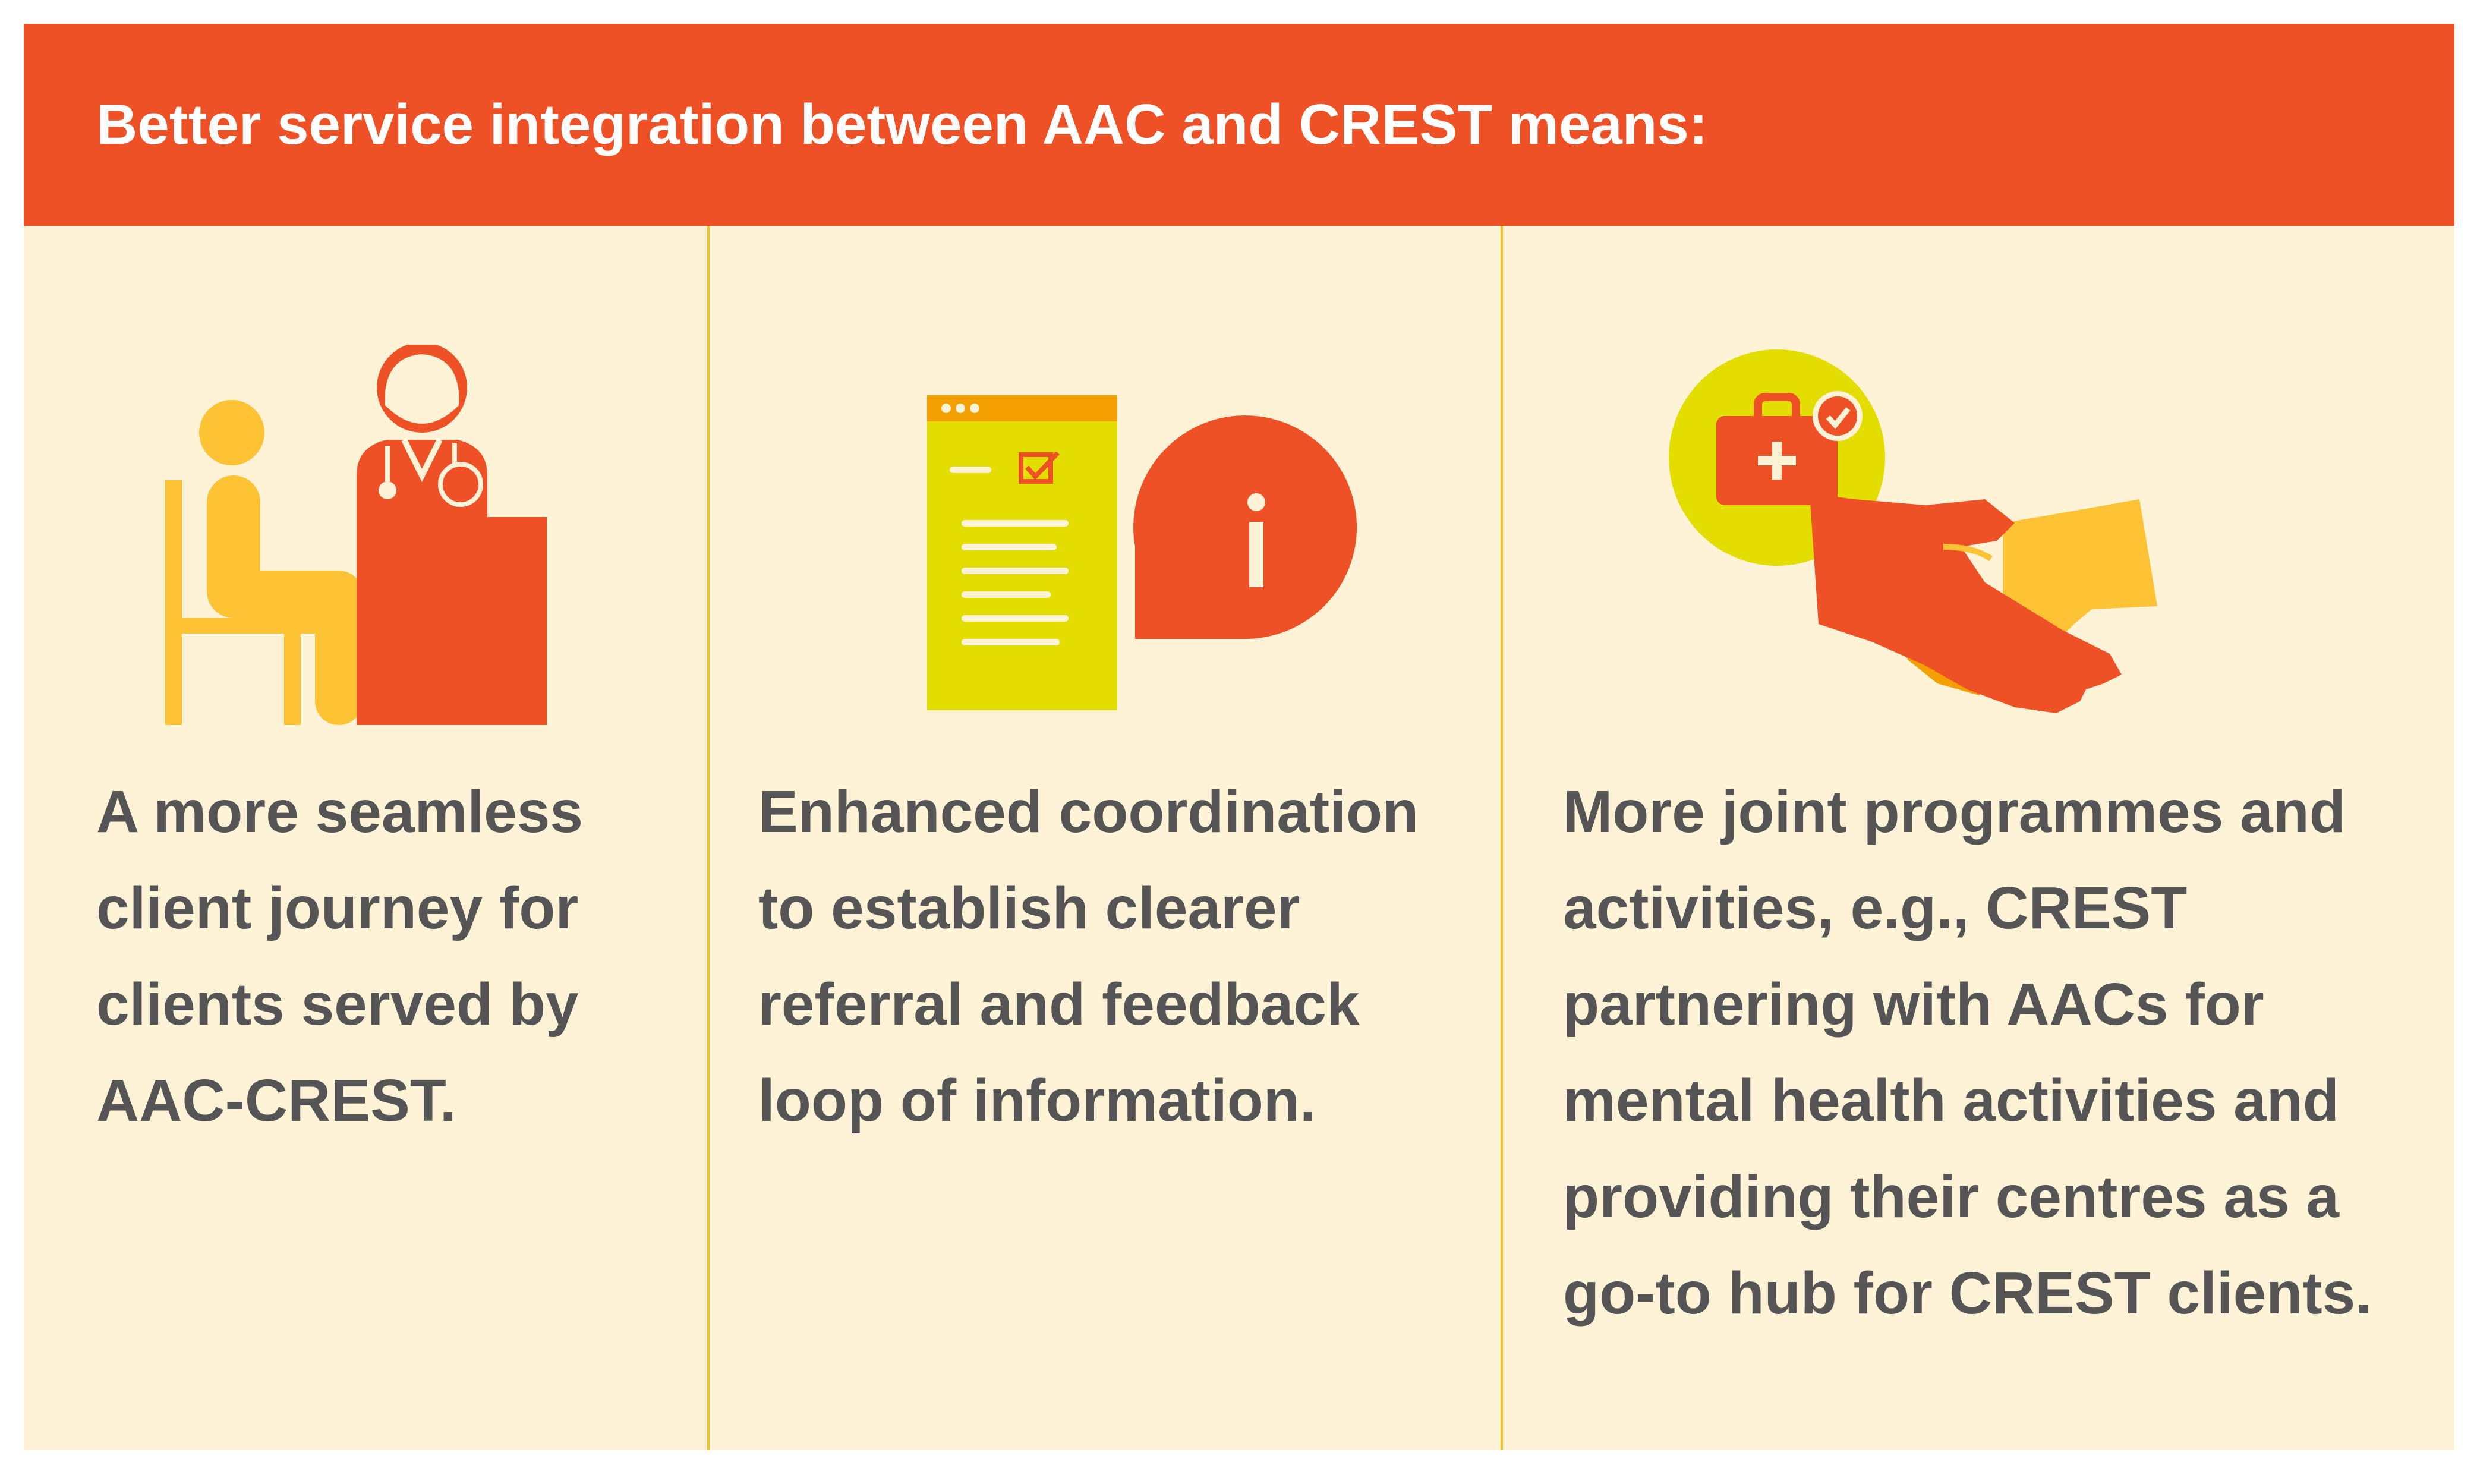  Describe the element at coordinates (1088, 812) in the screenshot. I see `text-line: Enhanced coordination` at that location.